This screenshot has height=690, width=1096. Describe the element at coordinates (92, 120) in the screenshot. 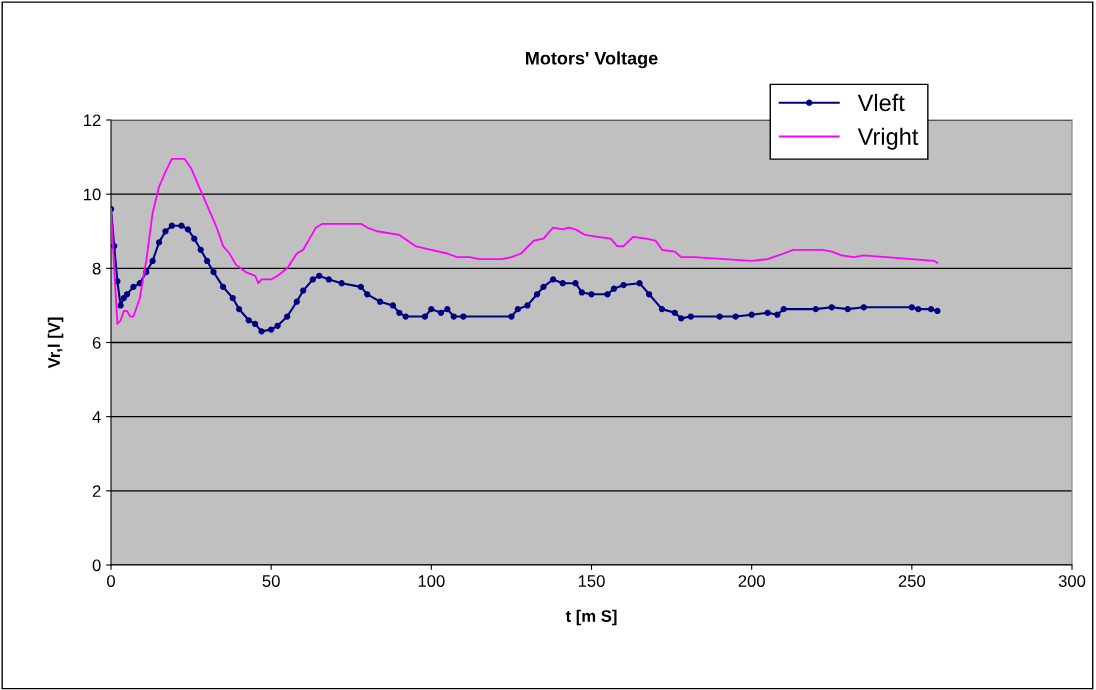

I see `y-tick-label: 12` at that location.